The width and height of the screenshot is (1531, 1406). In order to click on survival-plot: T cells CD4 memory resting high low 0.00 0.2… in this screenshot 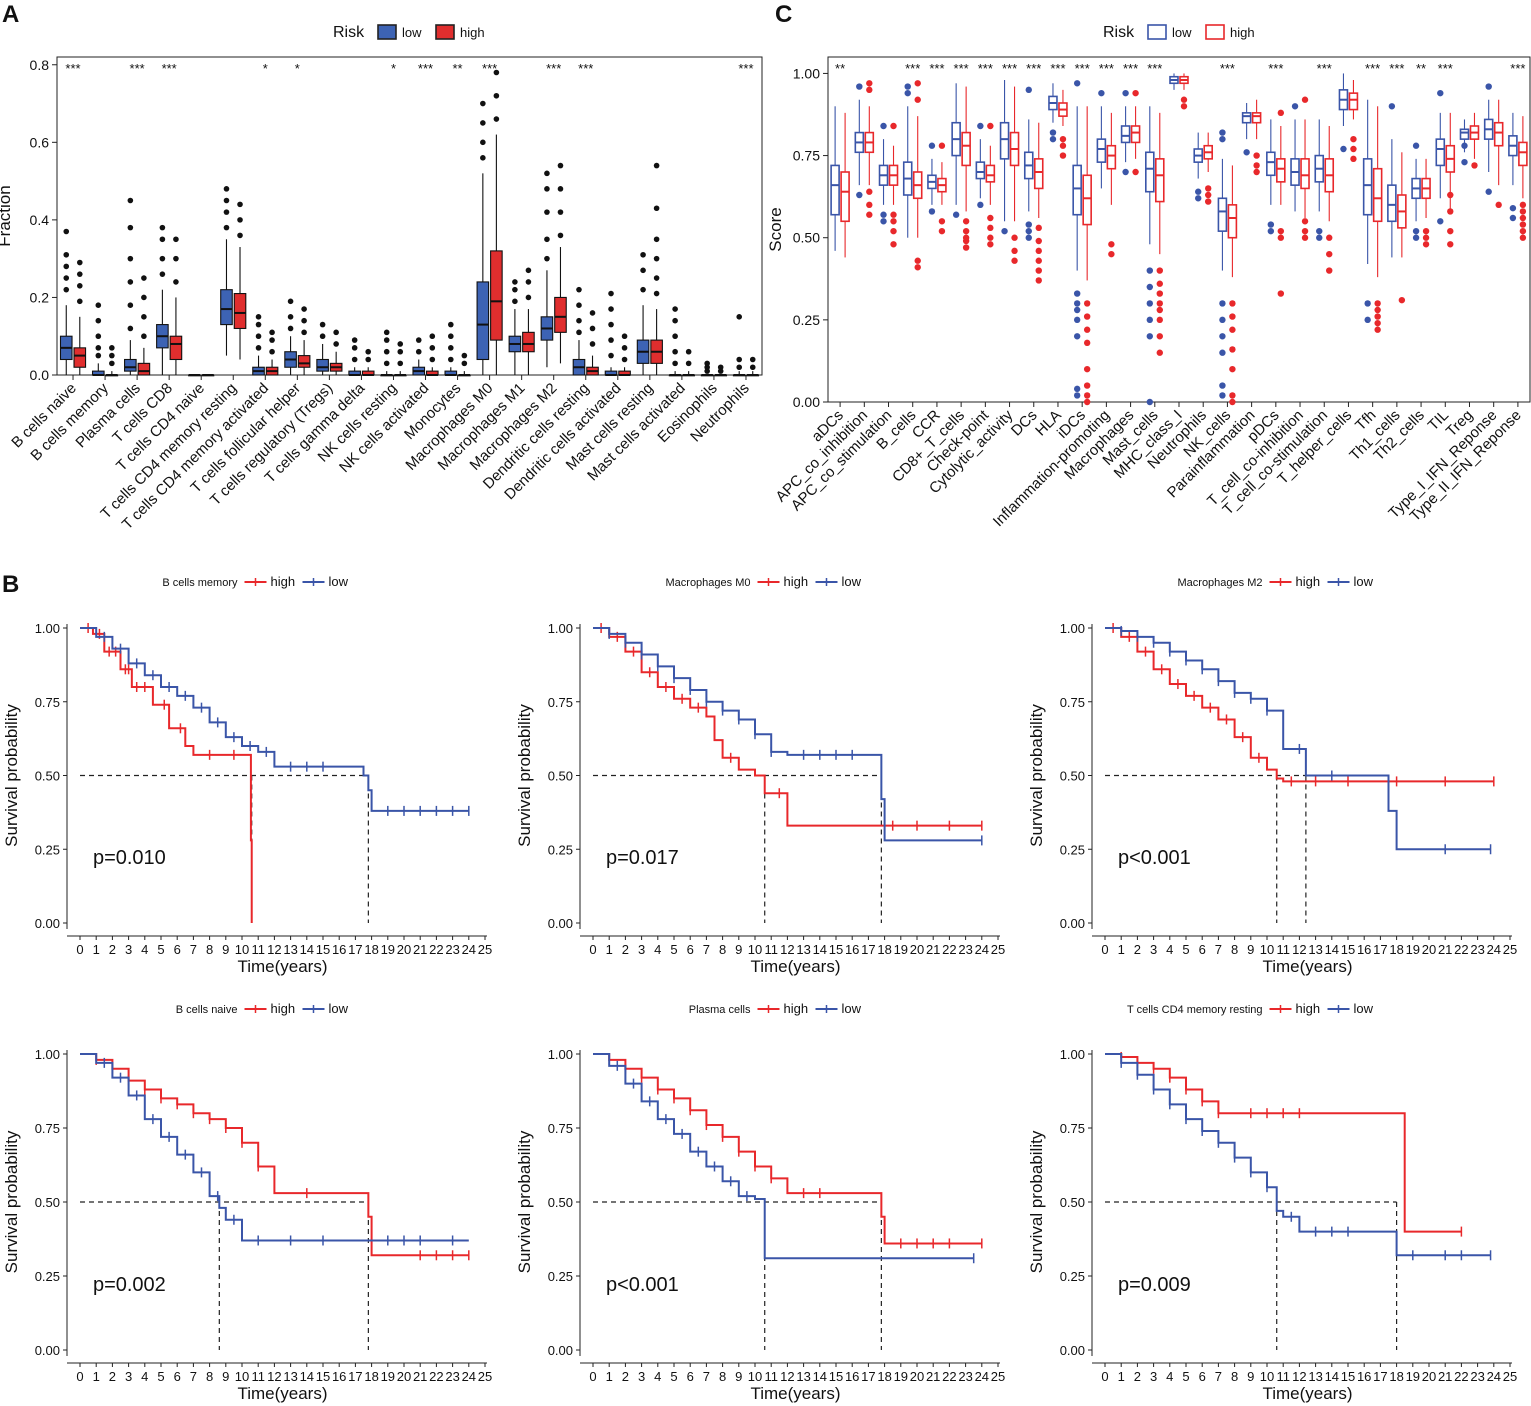, I will do `click(1272, 1202)`.